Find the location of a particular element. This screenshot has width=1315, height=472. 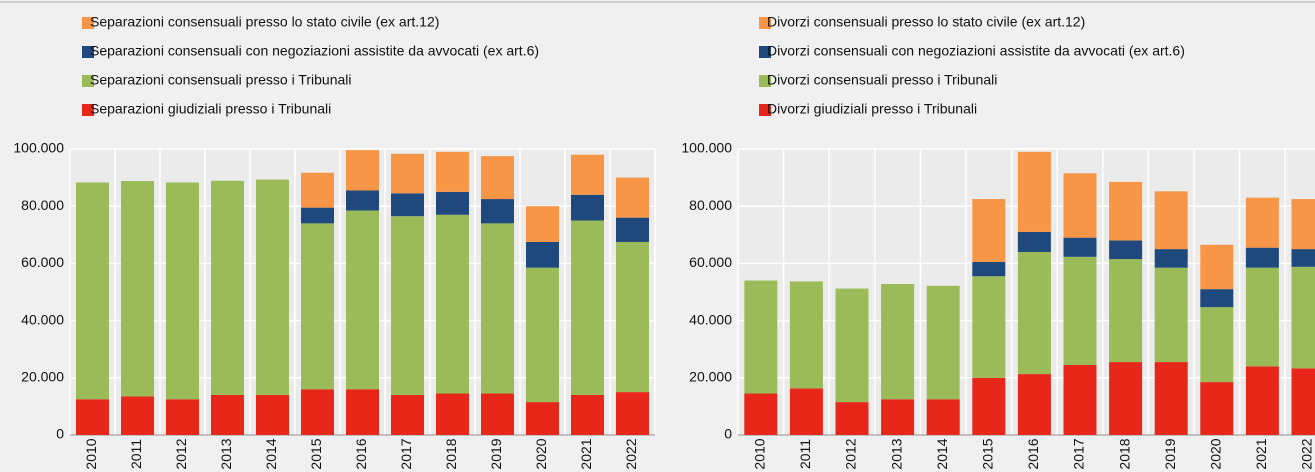

x-tick-label: 2020 is located at coordinates (541, 453).